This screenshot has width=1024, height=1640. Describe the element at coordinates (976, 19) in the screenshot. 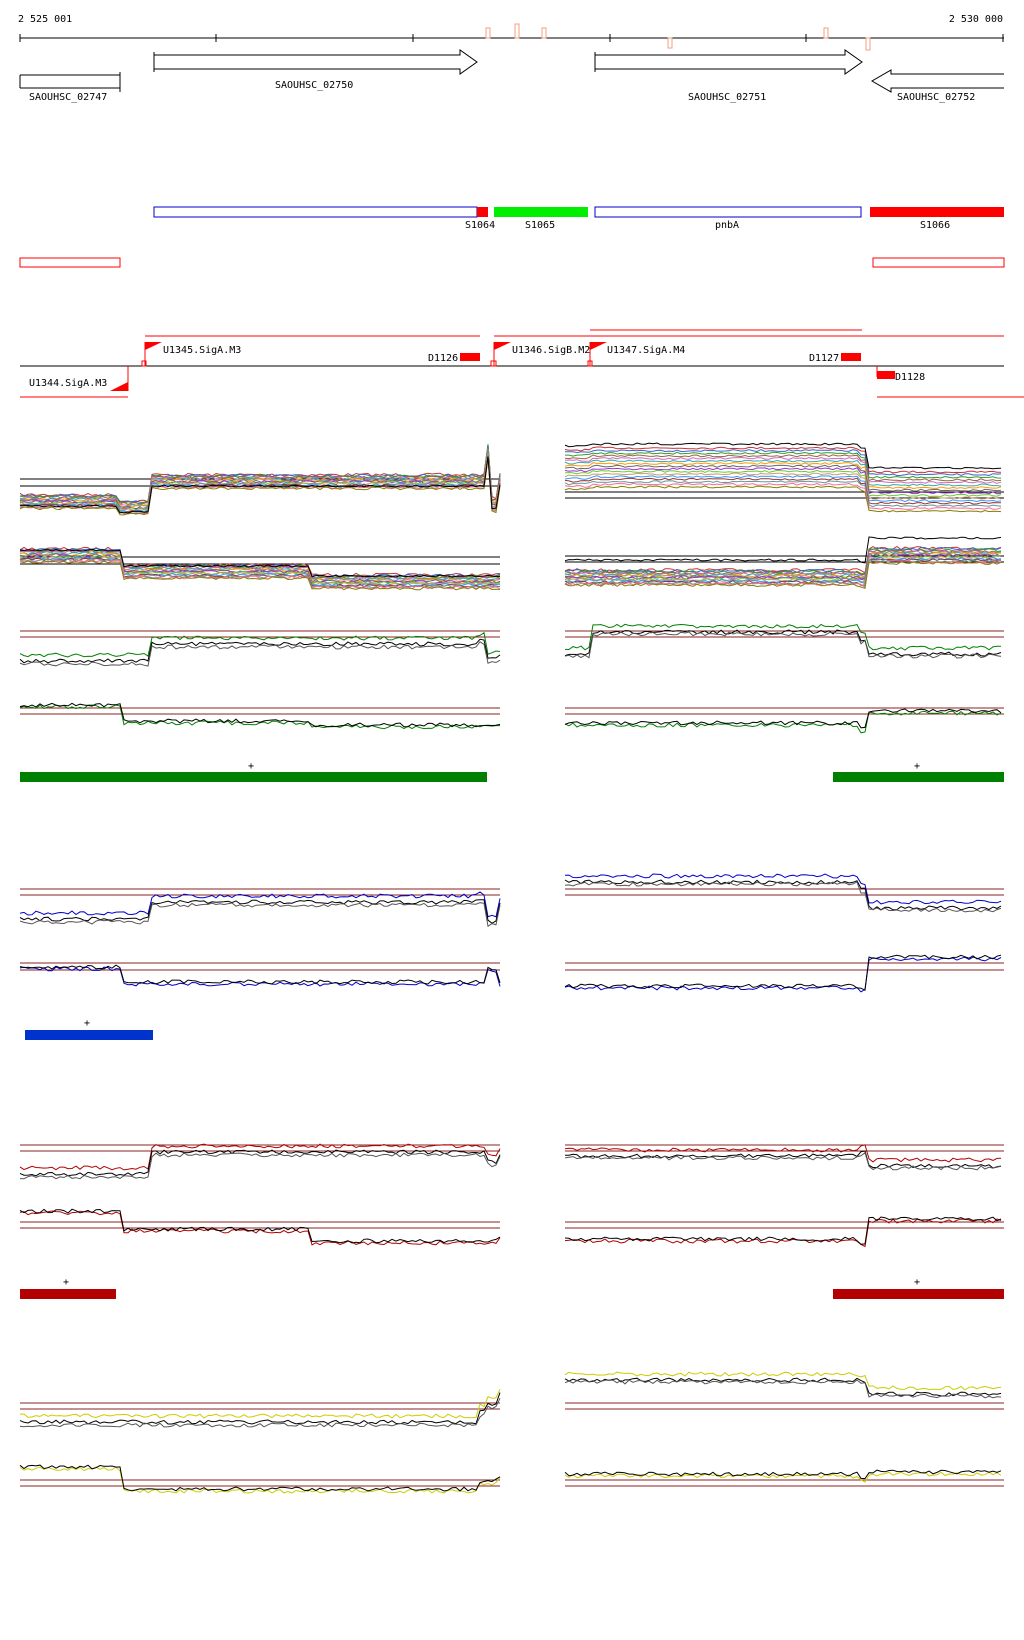

I see `ruler-end-label: 2 530 000` at that location.